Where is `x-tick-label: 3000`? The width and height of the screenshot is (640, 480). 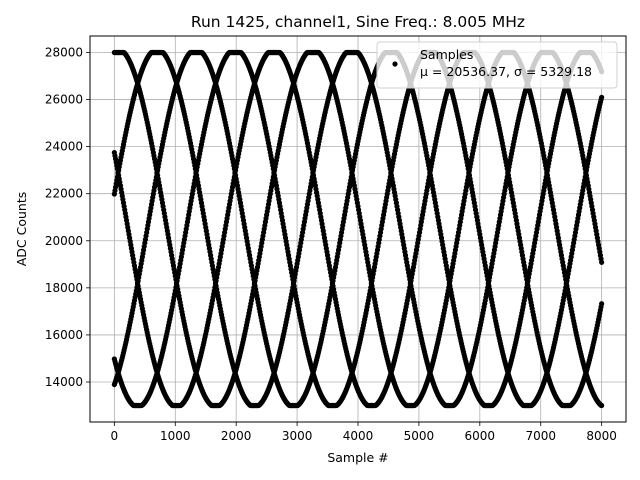
x-tick-label: 3000 is located at coordinates (297, 436).